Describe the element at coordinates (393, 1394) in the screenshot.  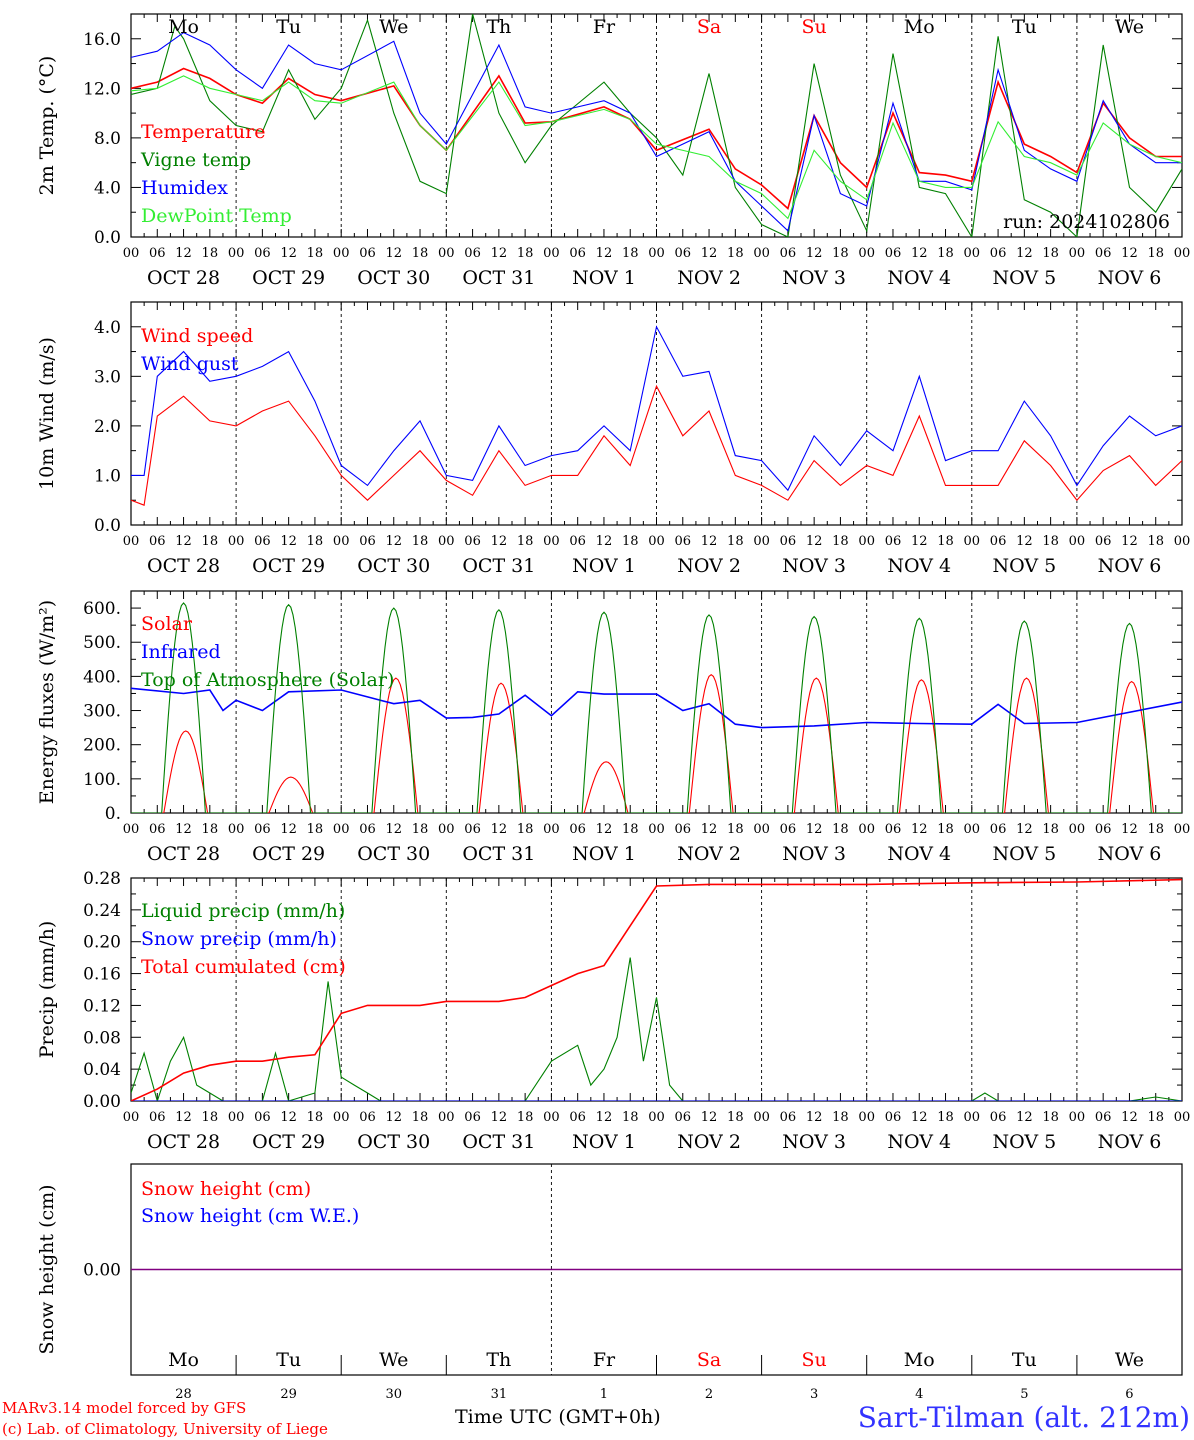
I see `day-number-label: 30` at that location.